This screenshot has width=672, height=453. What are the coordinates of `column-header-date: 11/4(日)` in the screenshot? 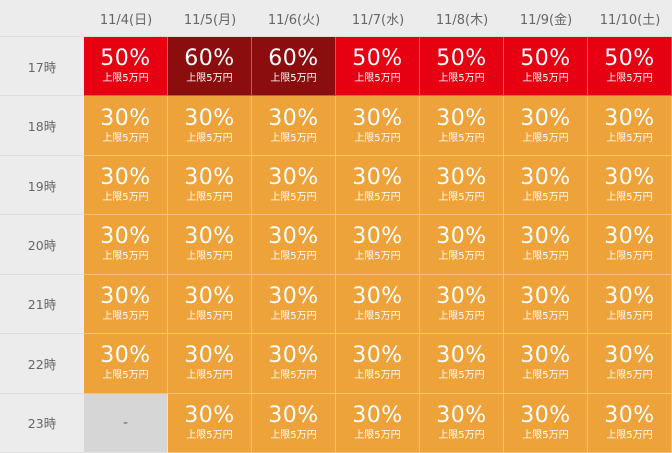 It's located at (126, 18).